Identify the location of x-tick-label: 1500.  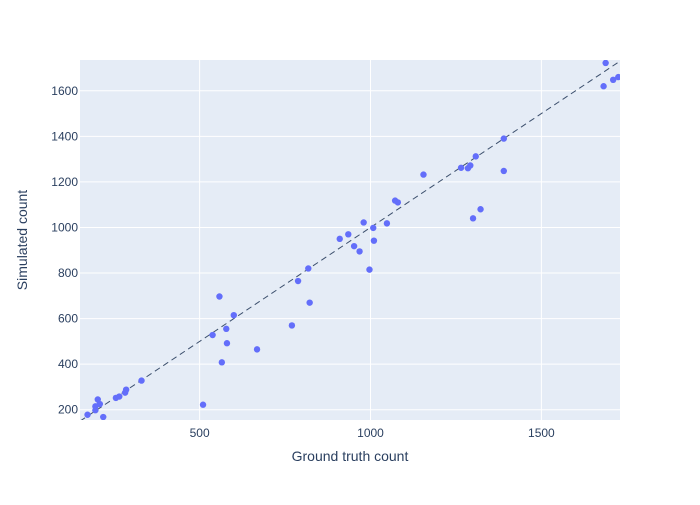
(541, 433).